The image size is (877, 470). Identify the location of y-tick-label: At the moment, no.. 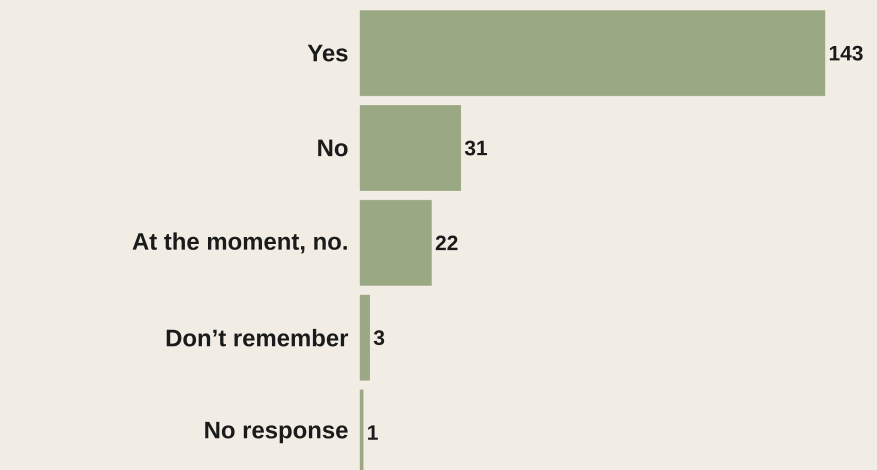
(239, 243).